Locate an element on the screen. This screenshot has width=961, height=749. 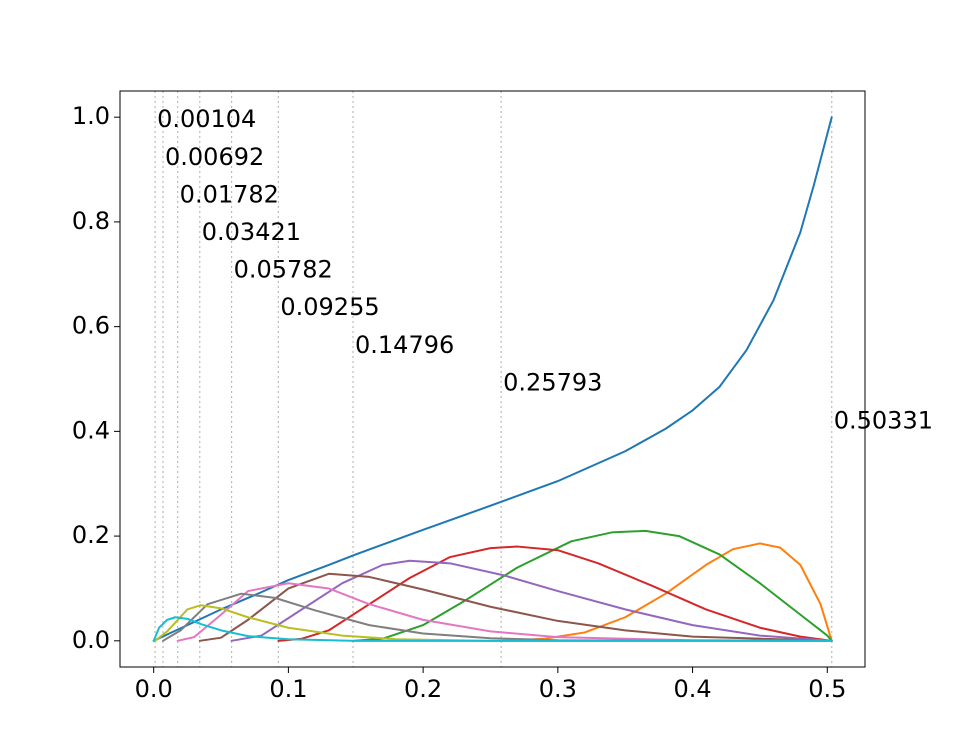
annotation-label-7: 0.25793 is located at coordinates (552, 383).